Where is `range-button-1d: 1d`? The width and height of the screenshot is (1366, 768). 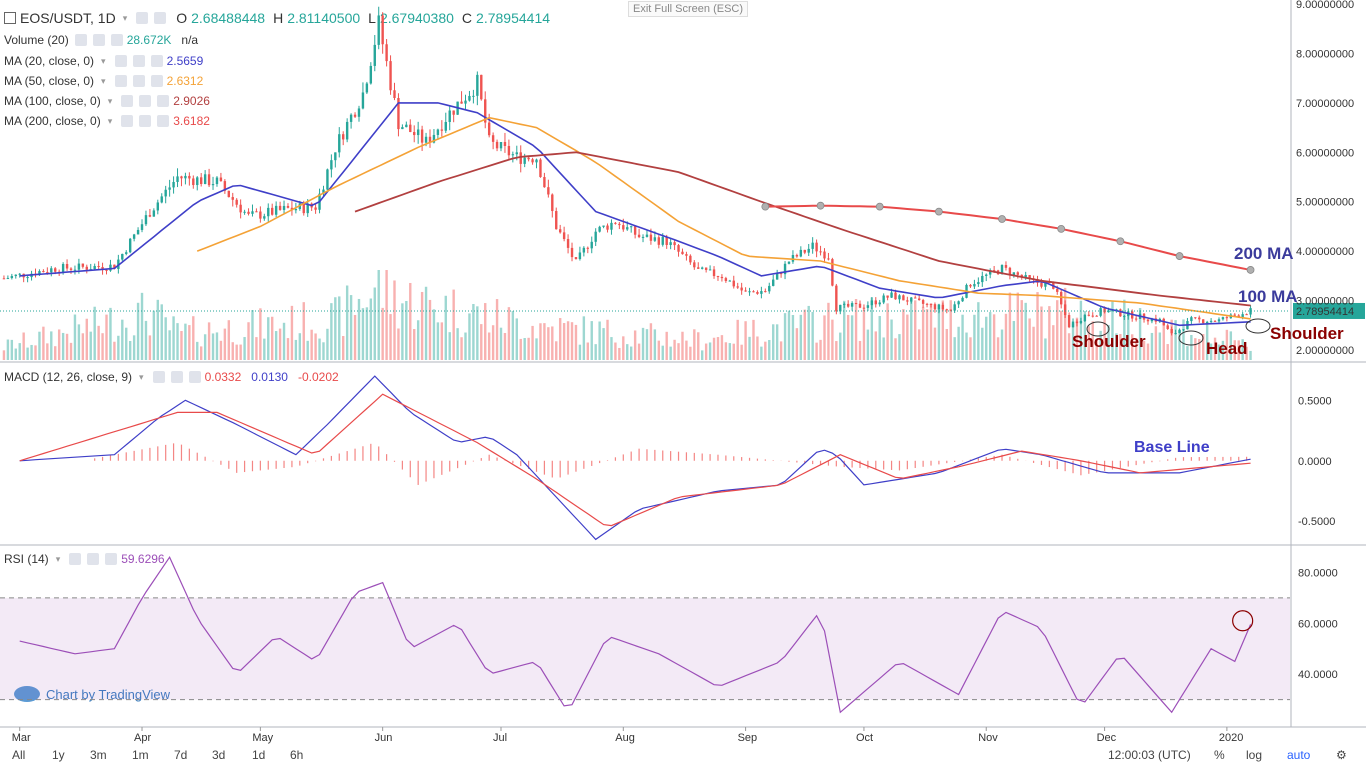
range-button-1d: 1d is located at coordinates (259, 755).